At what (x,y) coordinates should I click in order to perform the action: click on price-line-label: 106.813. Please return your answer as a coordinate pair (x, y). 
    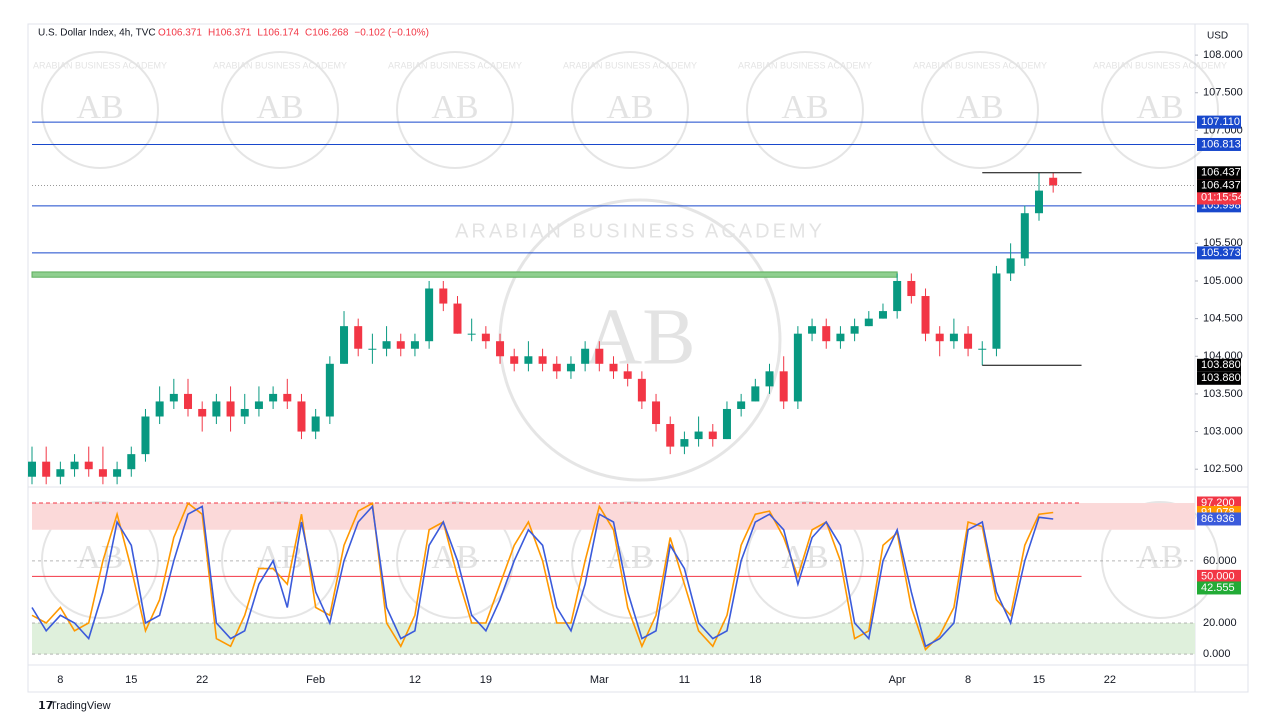
    Looking at the image, I should click on (1221, 144).